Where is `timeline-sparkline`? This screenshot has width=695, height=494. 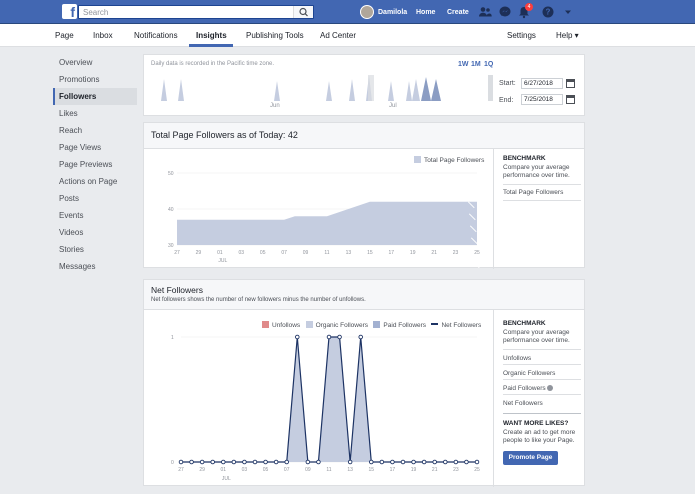 timeline-sparkline is located at coordinates (365, 86).